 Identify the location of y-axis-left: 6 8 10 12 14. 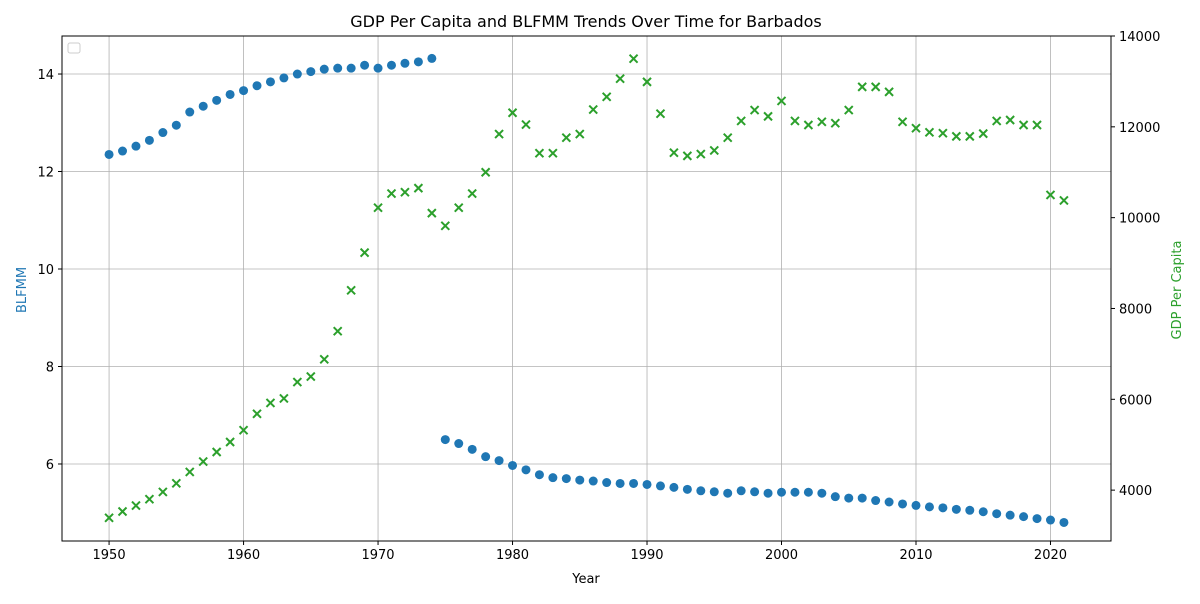
(49, 270).